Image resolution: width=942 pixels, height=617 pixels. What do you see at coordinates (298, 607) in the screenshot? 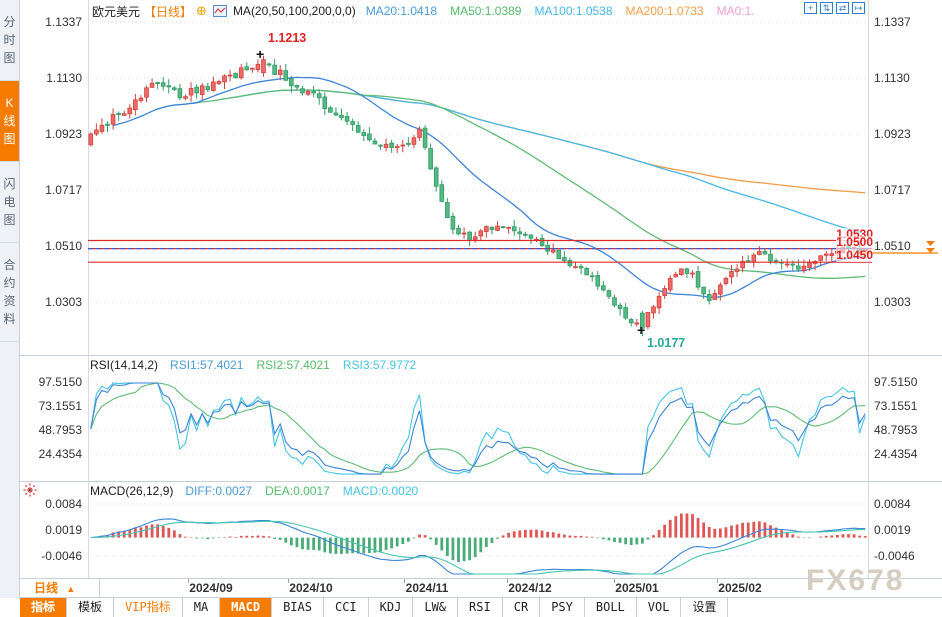
I see `toolbar-tab-bias: BIAS` at bounding box center [298, 607].